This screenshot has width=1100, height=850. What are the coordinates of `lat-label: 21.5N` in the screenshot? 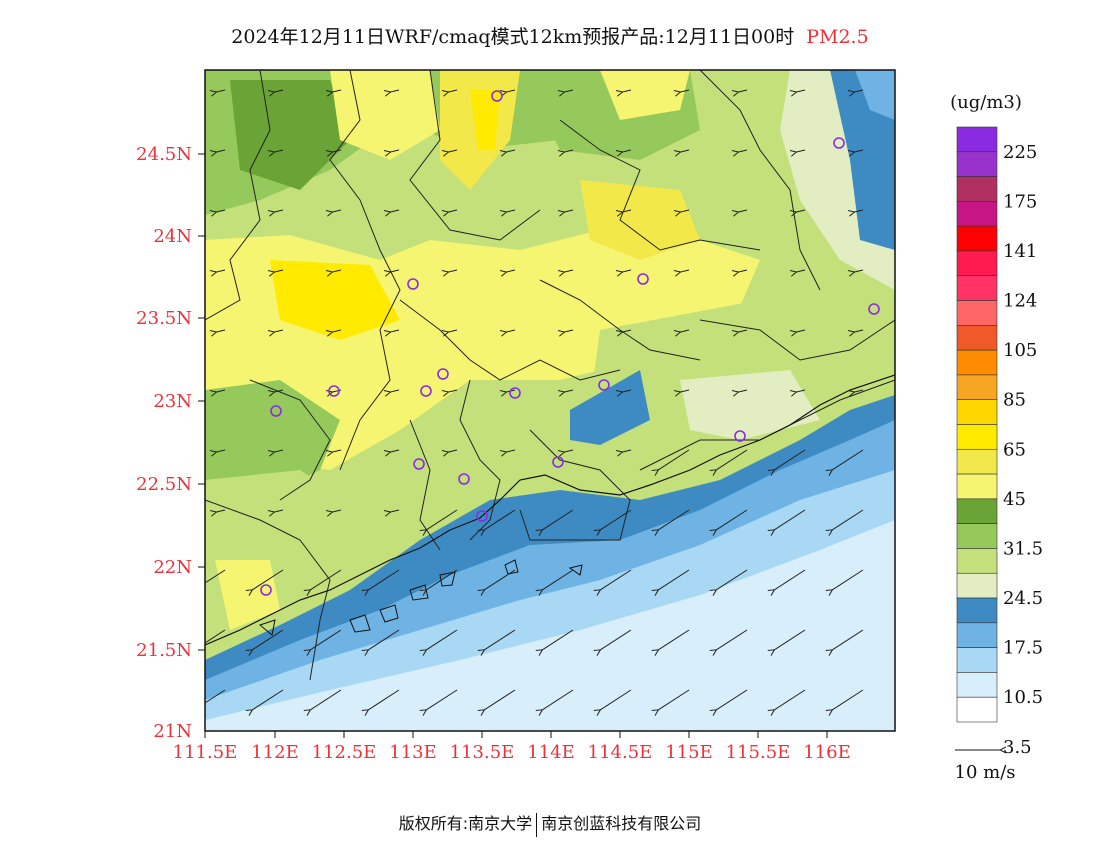 It's located at (164, 650).